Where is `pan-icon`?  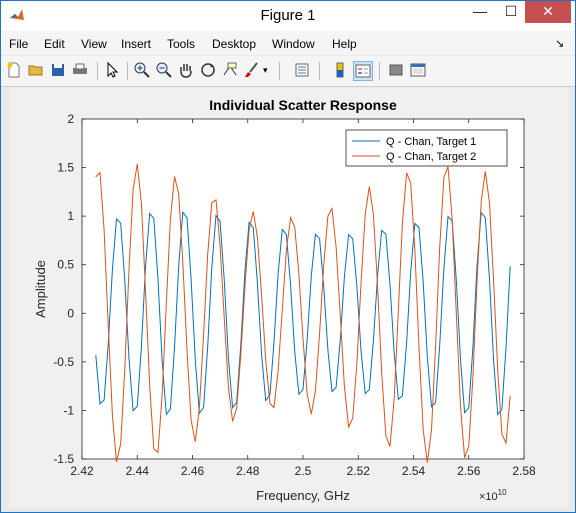 pan-icon is located at coordinates (186, 70).